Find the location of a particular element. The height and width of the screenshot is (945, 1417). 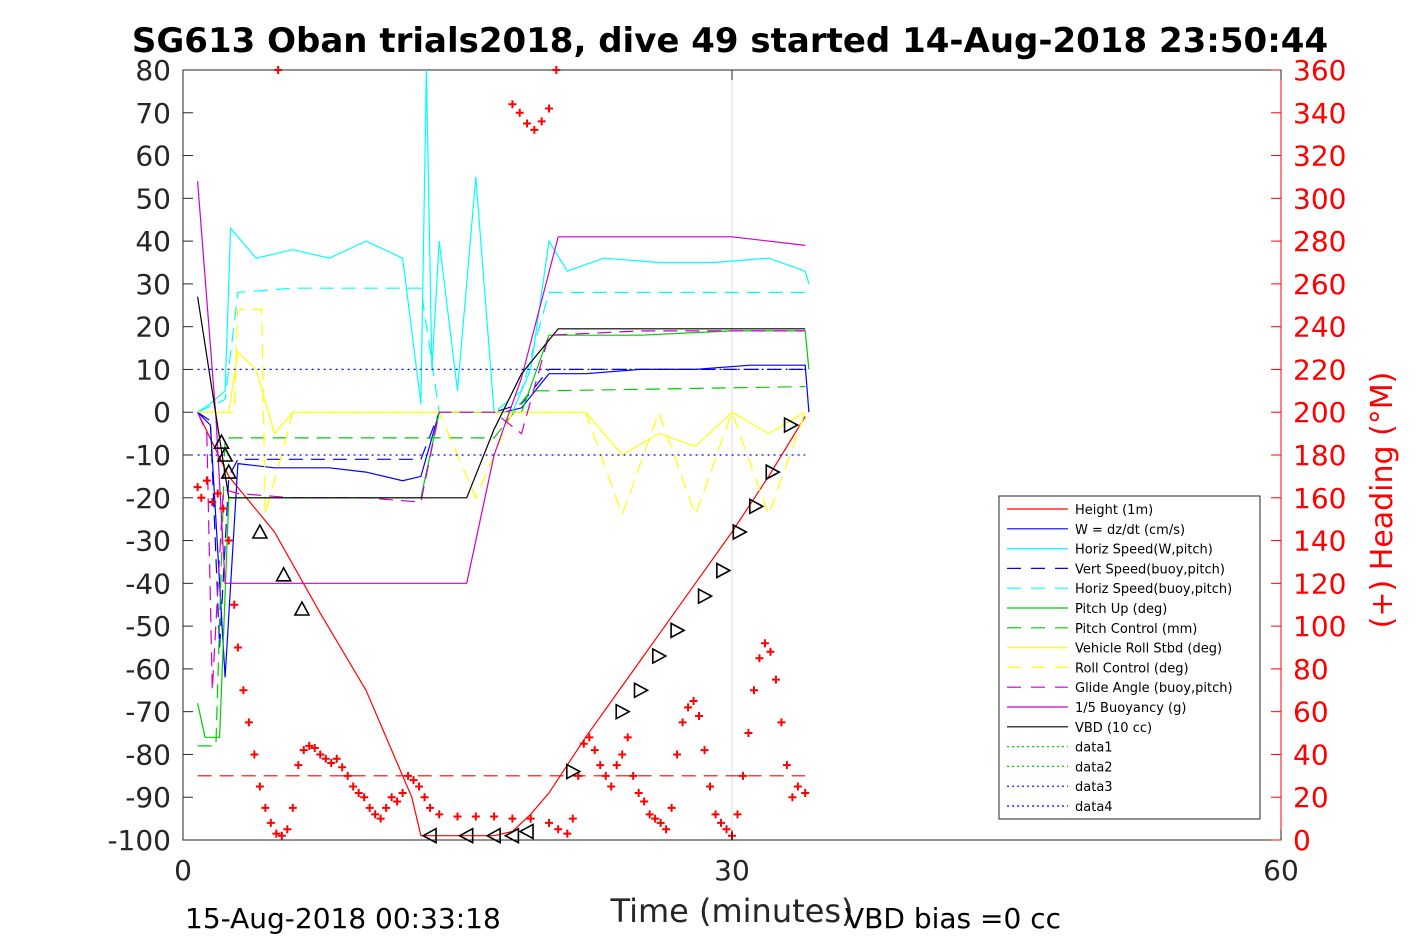

y-tick-label-12: -40 is located at coordinates (148, 583).